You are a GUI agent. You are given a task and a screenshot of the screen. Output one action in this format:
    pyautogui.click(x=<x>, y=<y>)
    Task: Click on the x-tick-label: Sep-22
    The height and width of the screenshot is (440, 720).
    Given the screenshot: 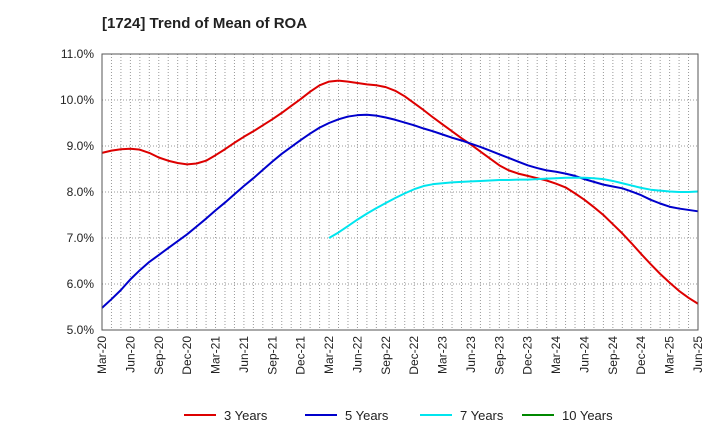 What is the action you would take?
    pyautogui.click(x=386, y=355)
    